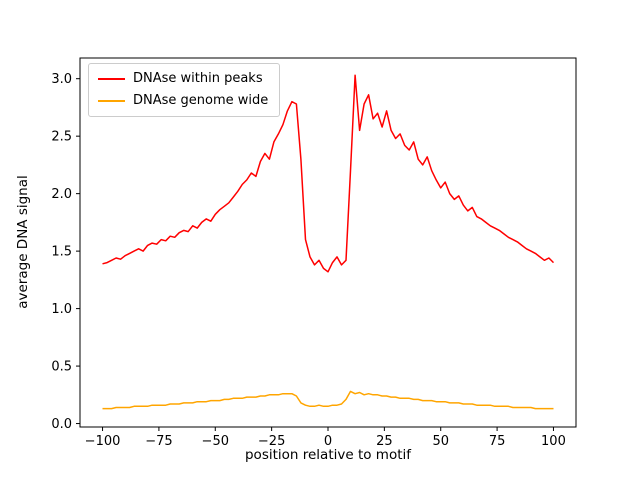 This screenshot has width=640, height=480. I want to click on x-tick-label: −100, so click(103, 441).